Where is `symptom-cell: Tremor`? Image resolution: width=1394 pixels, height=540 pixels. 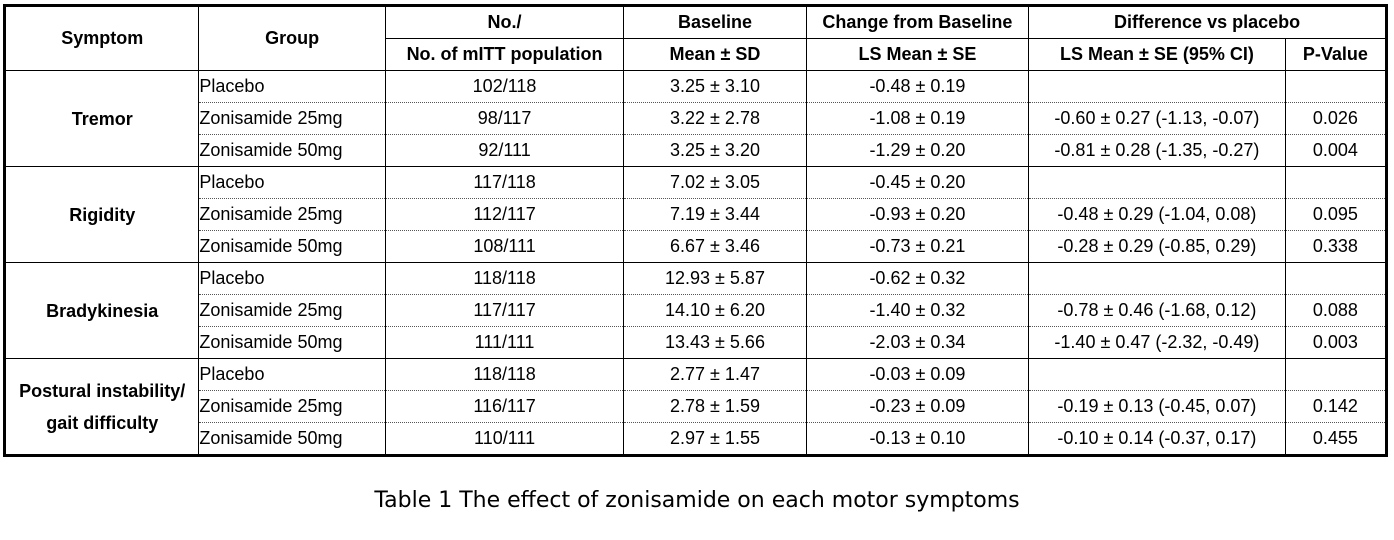 symptom-cell: Tremor is located at coordinates (101, 118).